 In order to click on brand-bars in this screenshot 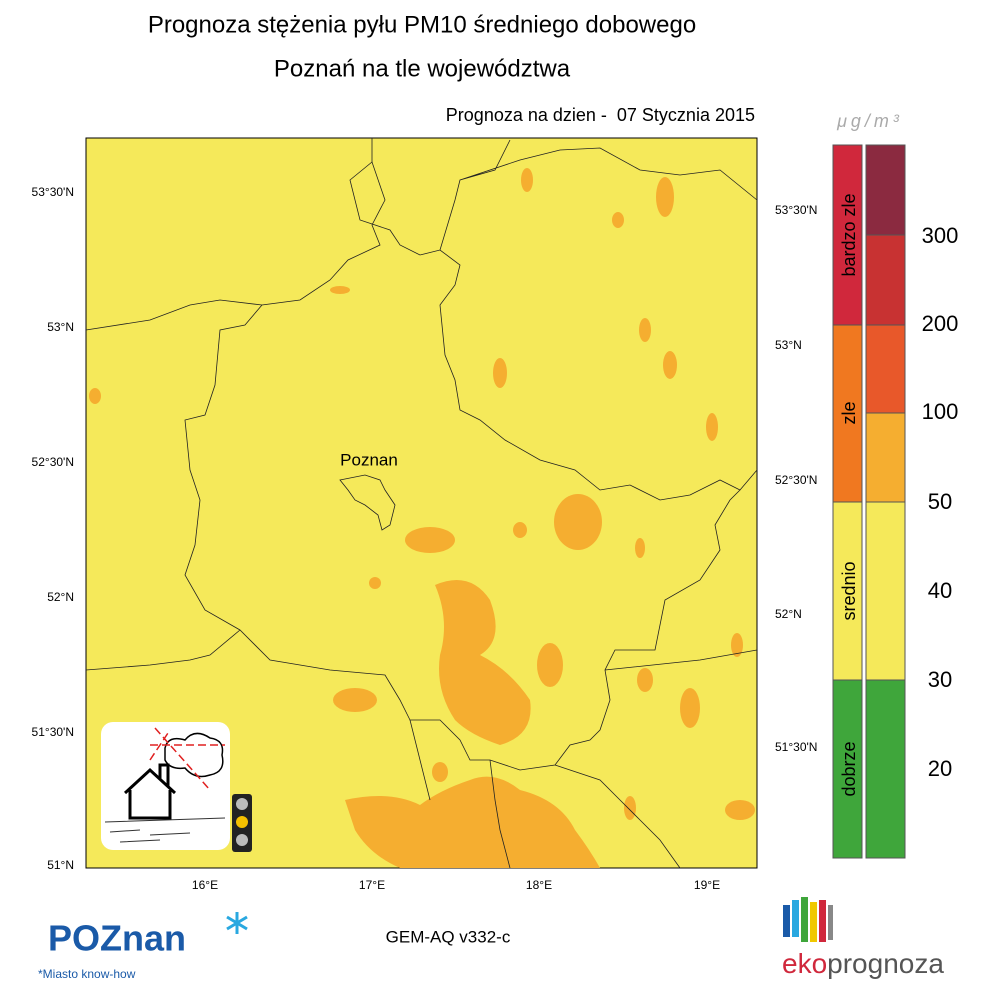, I will do `click(808, 919)`.